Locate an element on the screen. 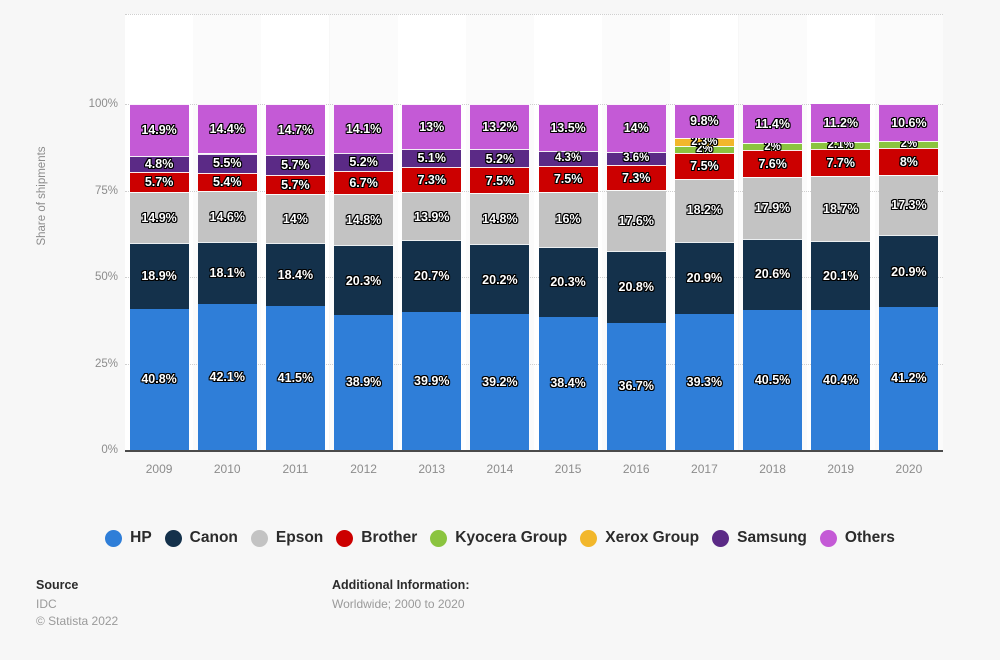  bar-stack: 38.4% 20.3% 16% 7.5% 4.3% 13.5% is located at coordinates (568, 277).